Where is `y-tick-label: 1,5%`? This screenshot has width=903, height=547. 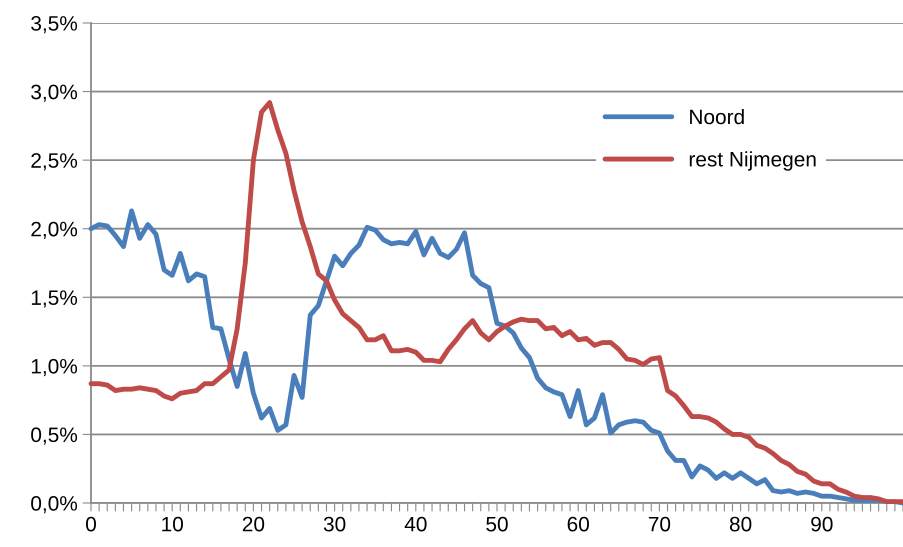 y-tick-label: 1,5% is located at coordinates (55, 299).